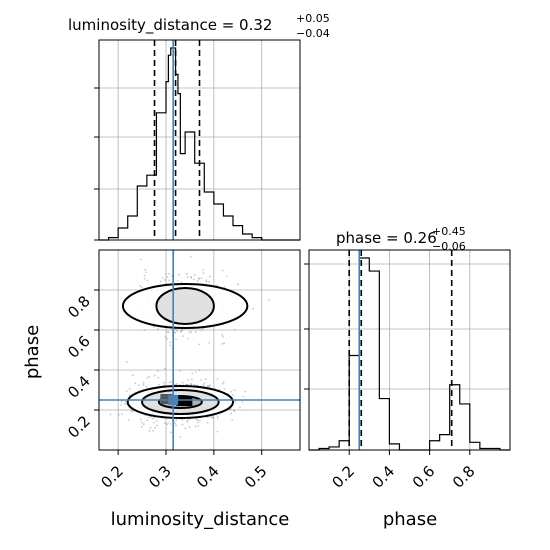 This screenshot has width=550, height=550. I want to click on title-phase-minus: −0.06, so click(449, 246).